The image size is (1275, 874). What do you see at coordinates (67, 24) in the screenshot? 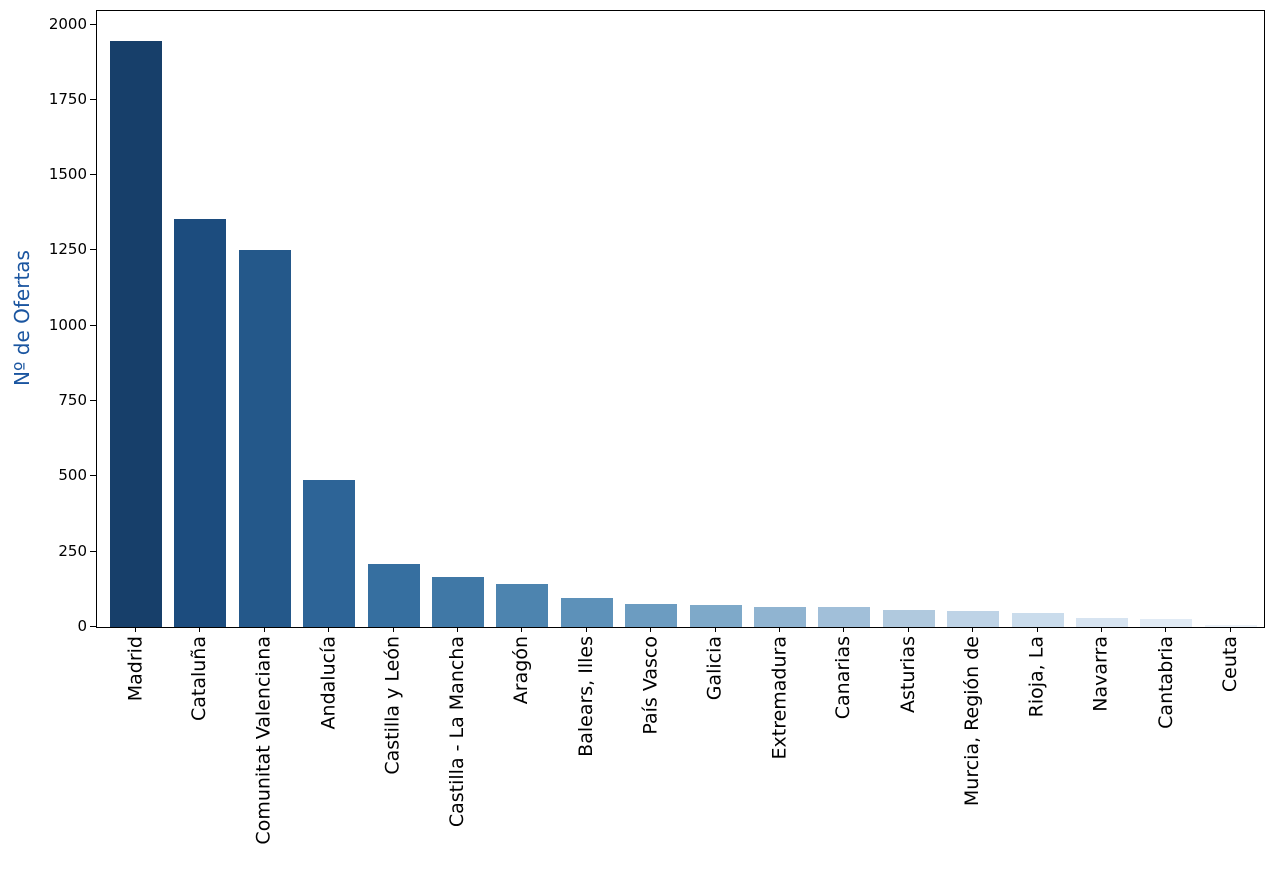
I see `y-tick-label: 2000` at bounding box center [67, 24].